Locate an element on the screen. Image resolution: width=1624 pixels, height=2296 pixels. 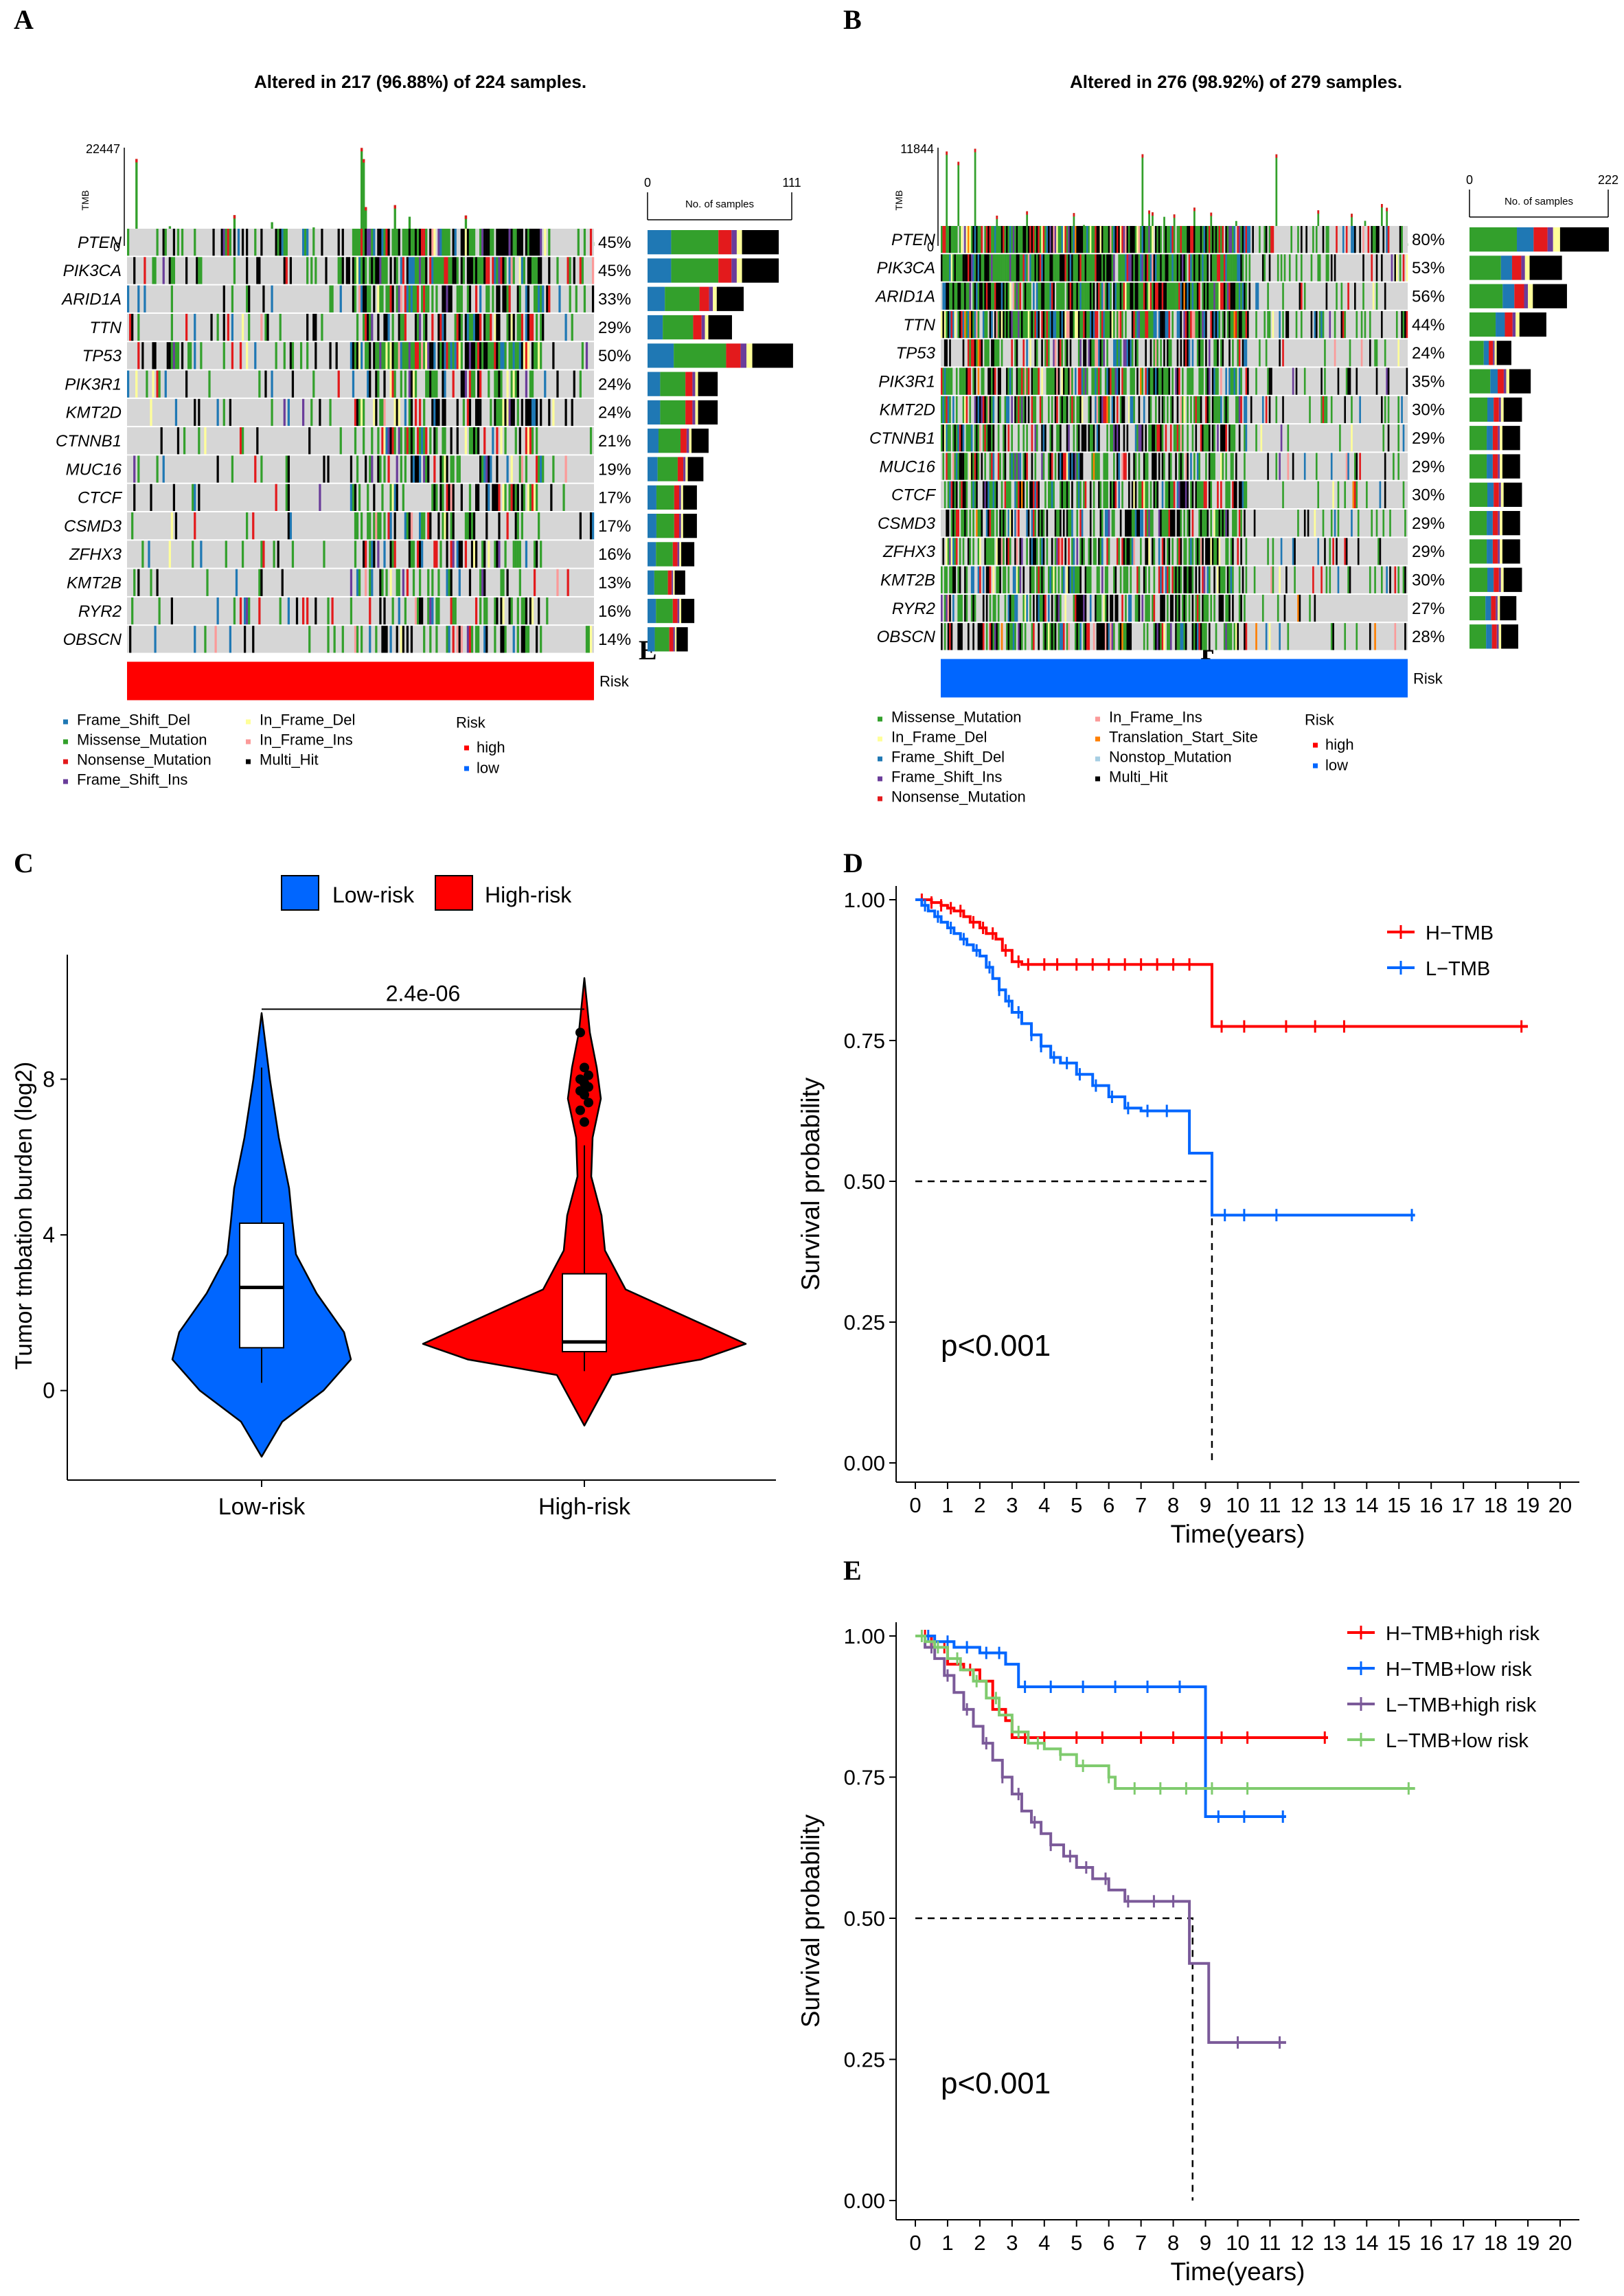
sample-axis-max: 111 is located at coordinates (791, 183).